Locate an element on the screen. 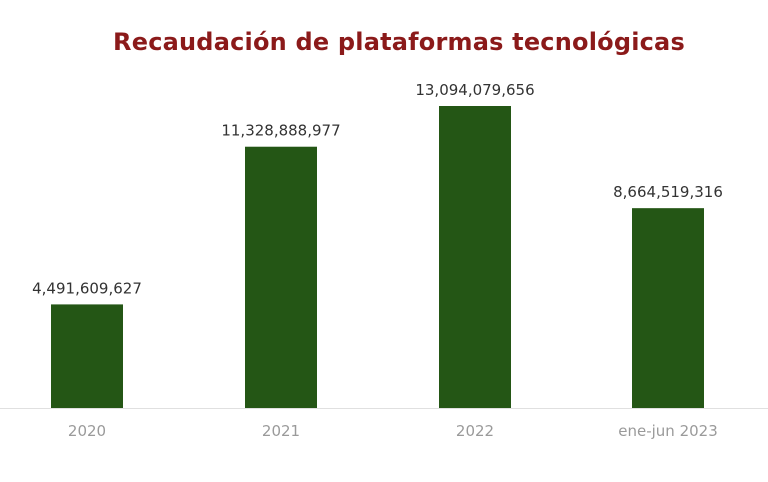  data-label: 4,491,609,627 is located at coordinates (87, 288).